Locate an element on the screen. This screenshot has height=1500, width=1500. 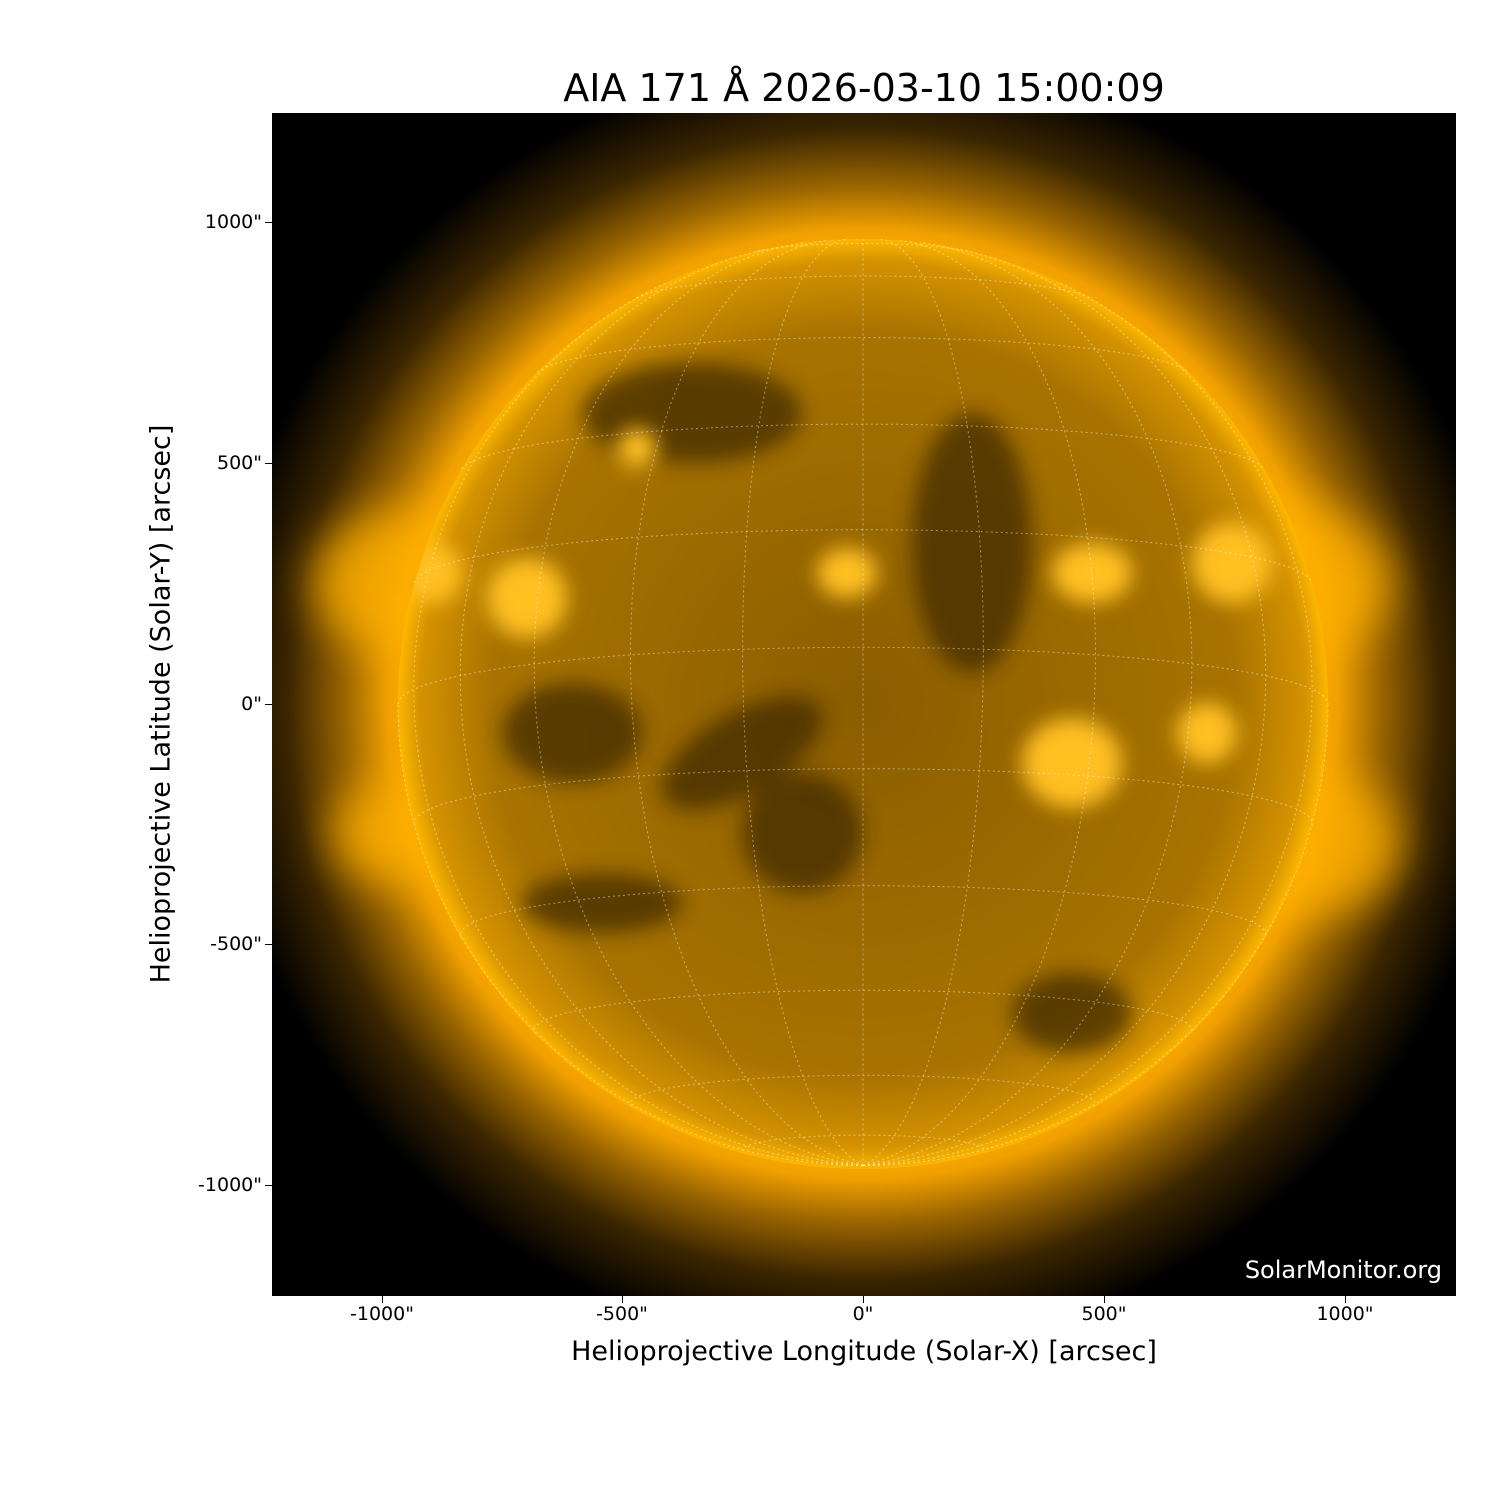
plot-title: AIA 171 Å 2026-03-10 15:00:09 is located at coordinates (864, 88).